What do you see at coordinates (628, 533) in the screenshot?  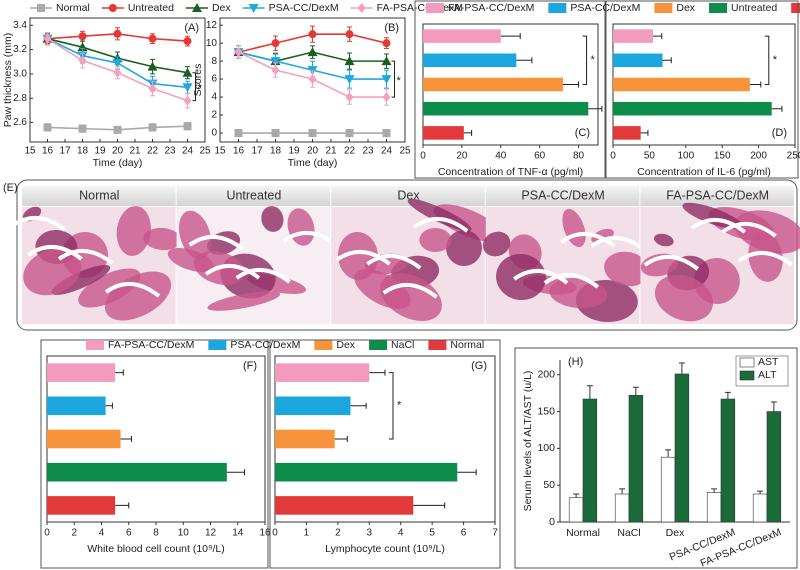 I see `x-tick-label: NaCl` at bounding box center [628, 533].